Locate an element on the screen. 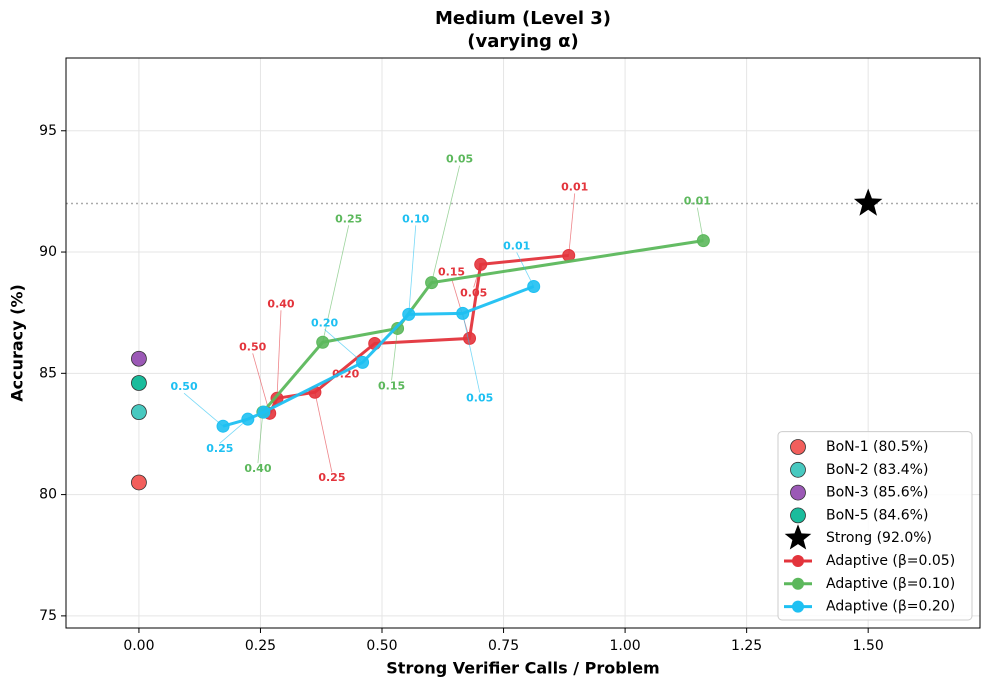  x-tick-label: 1.00 is located at coordinates (625, 646).